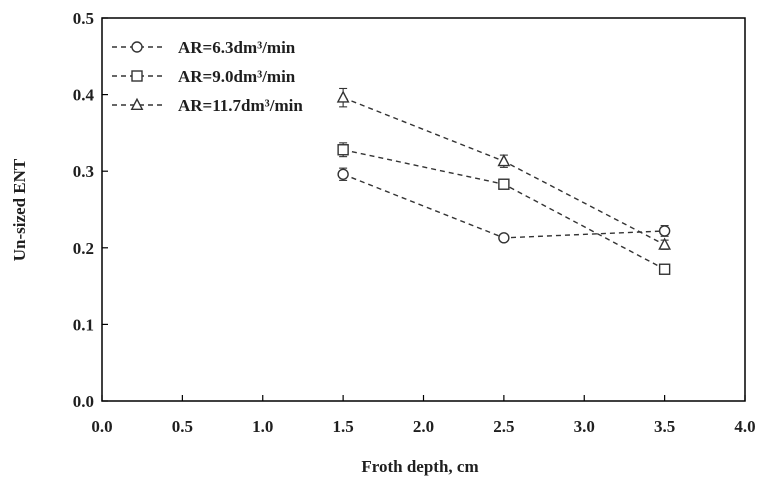 The width and height of the screenshot is (758, 488). I want to click on y-tick-label: 0.0, so click(83, 401).